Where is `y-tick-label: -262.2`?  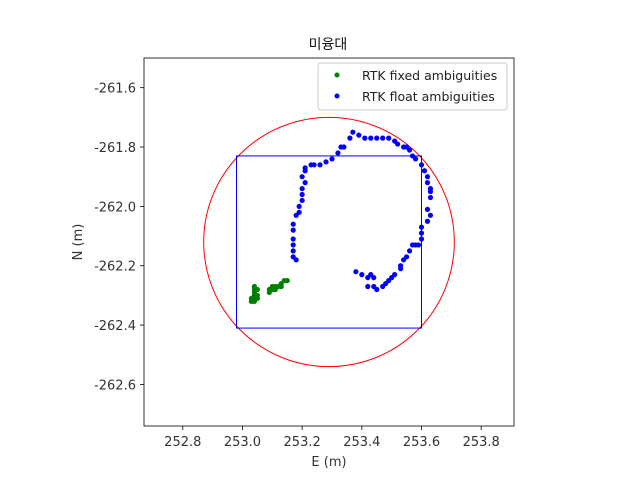 y-tick-label: -262.2 is located at coordinates (115, 267).